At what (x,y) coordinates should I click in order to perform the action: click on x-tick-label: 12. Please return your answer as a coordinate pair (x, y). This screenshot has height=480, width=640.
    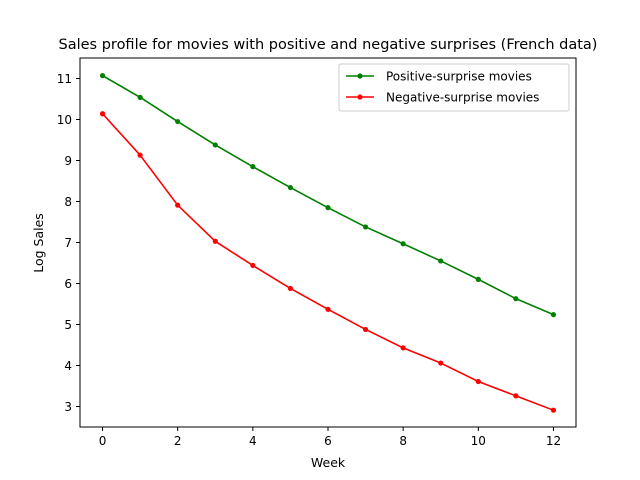
    Looking at the image, I should click on (553, 441).